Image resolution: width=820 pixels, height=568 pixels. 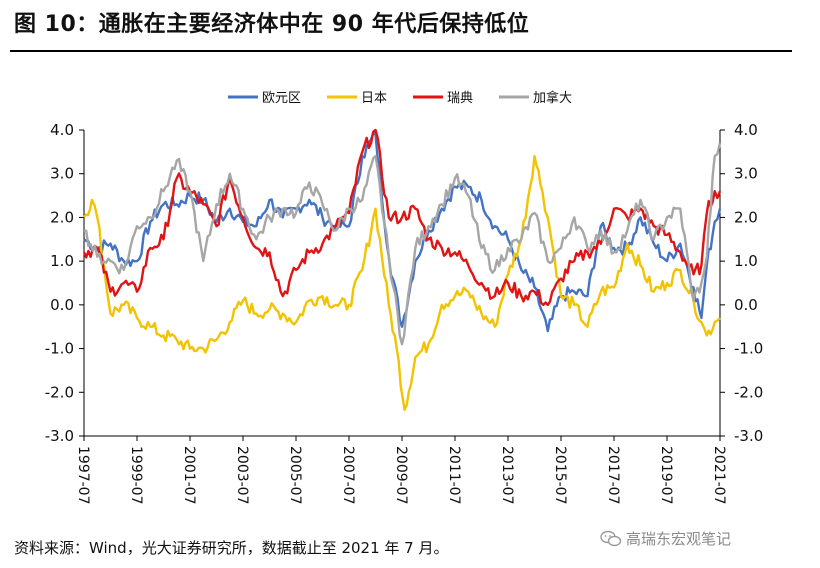 I want to click on right-y-tick-label: -3.0, so click(x=748, y=436).